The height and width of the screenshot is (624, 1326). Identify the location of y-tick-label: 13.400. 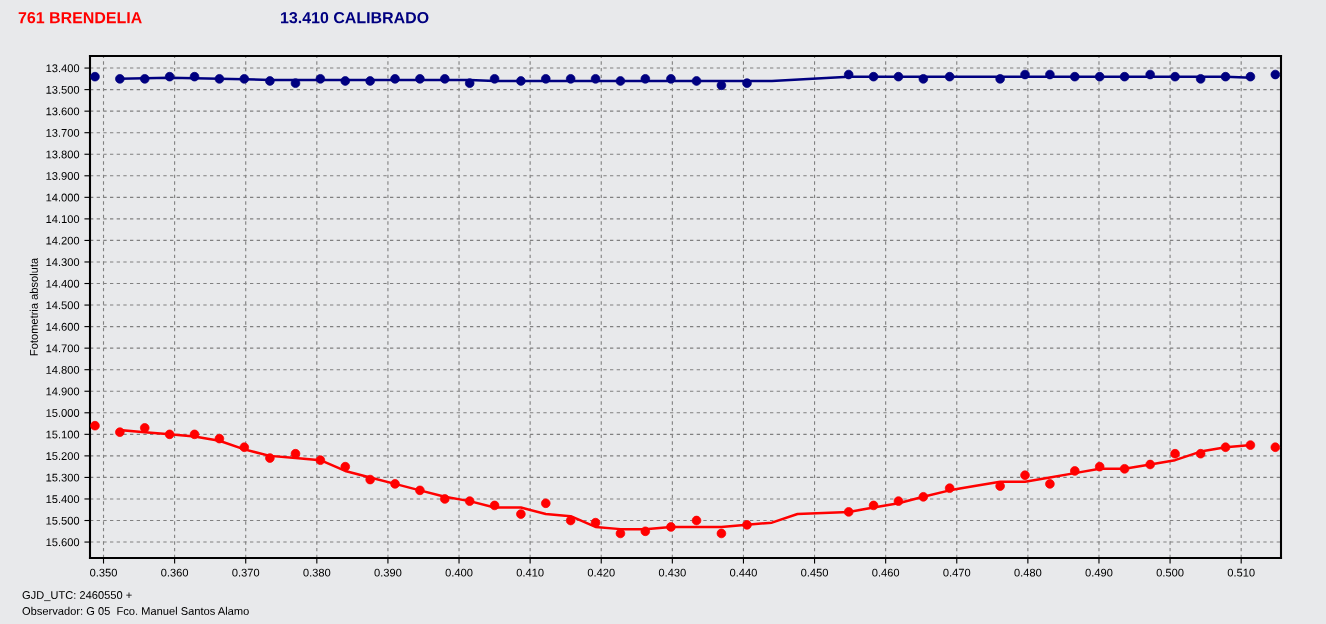
(63, 68).